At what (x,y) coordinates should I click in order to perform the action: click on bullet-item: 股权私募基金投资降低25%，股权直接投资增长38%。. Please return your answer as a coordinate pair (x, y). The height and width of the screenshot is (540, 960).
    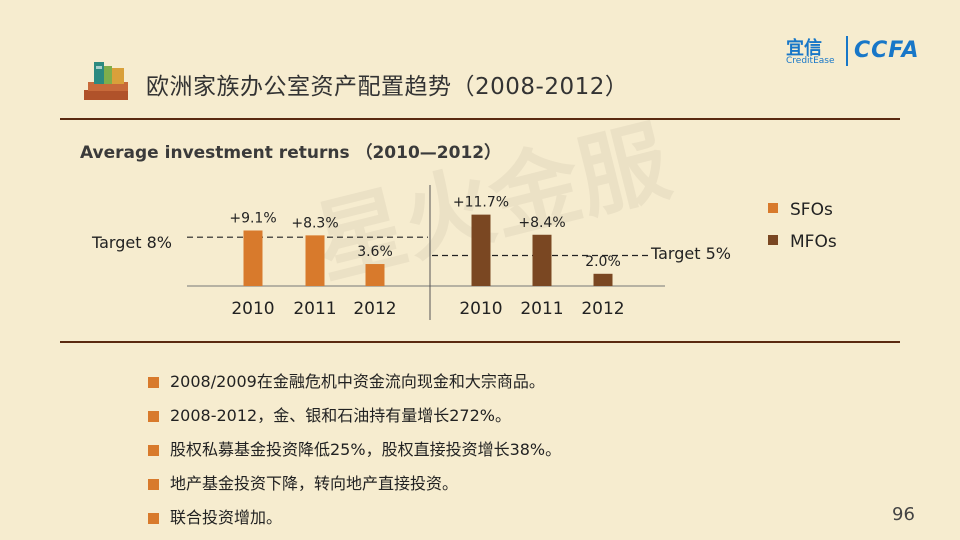
    Looking at the image, I should click on (354, 453).